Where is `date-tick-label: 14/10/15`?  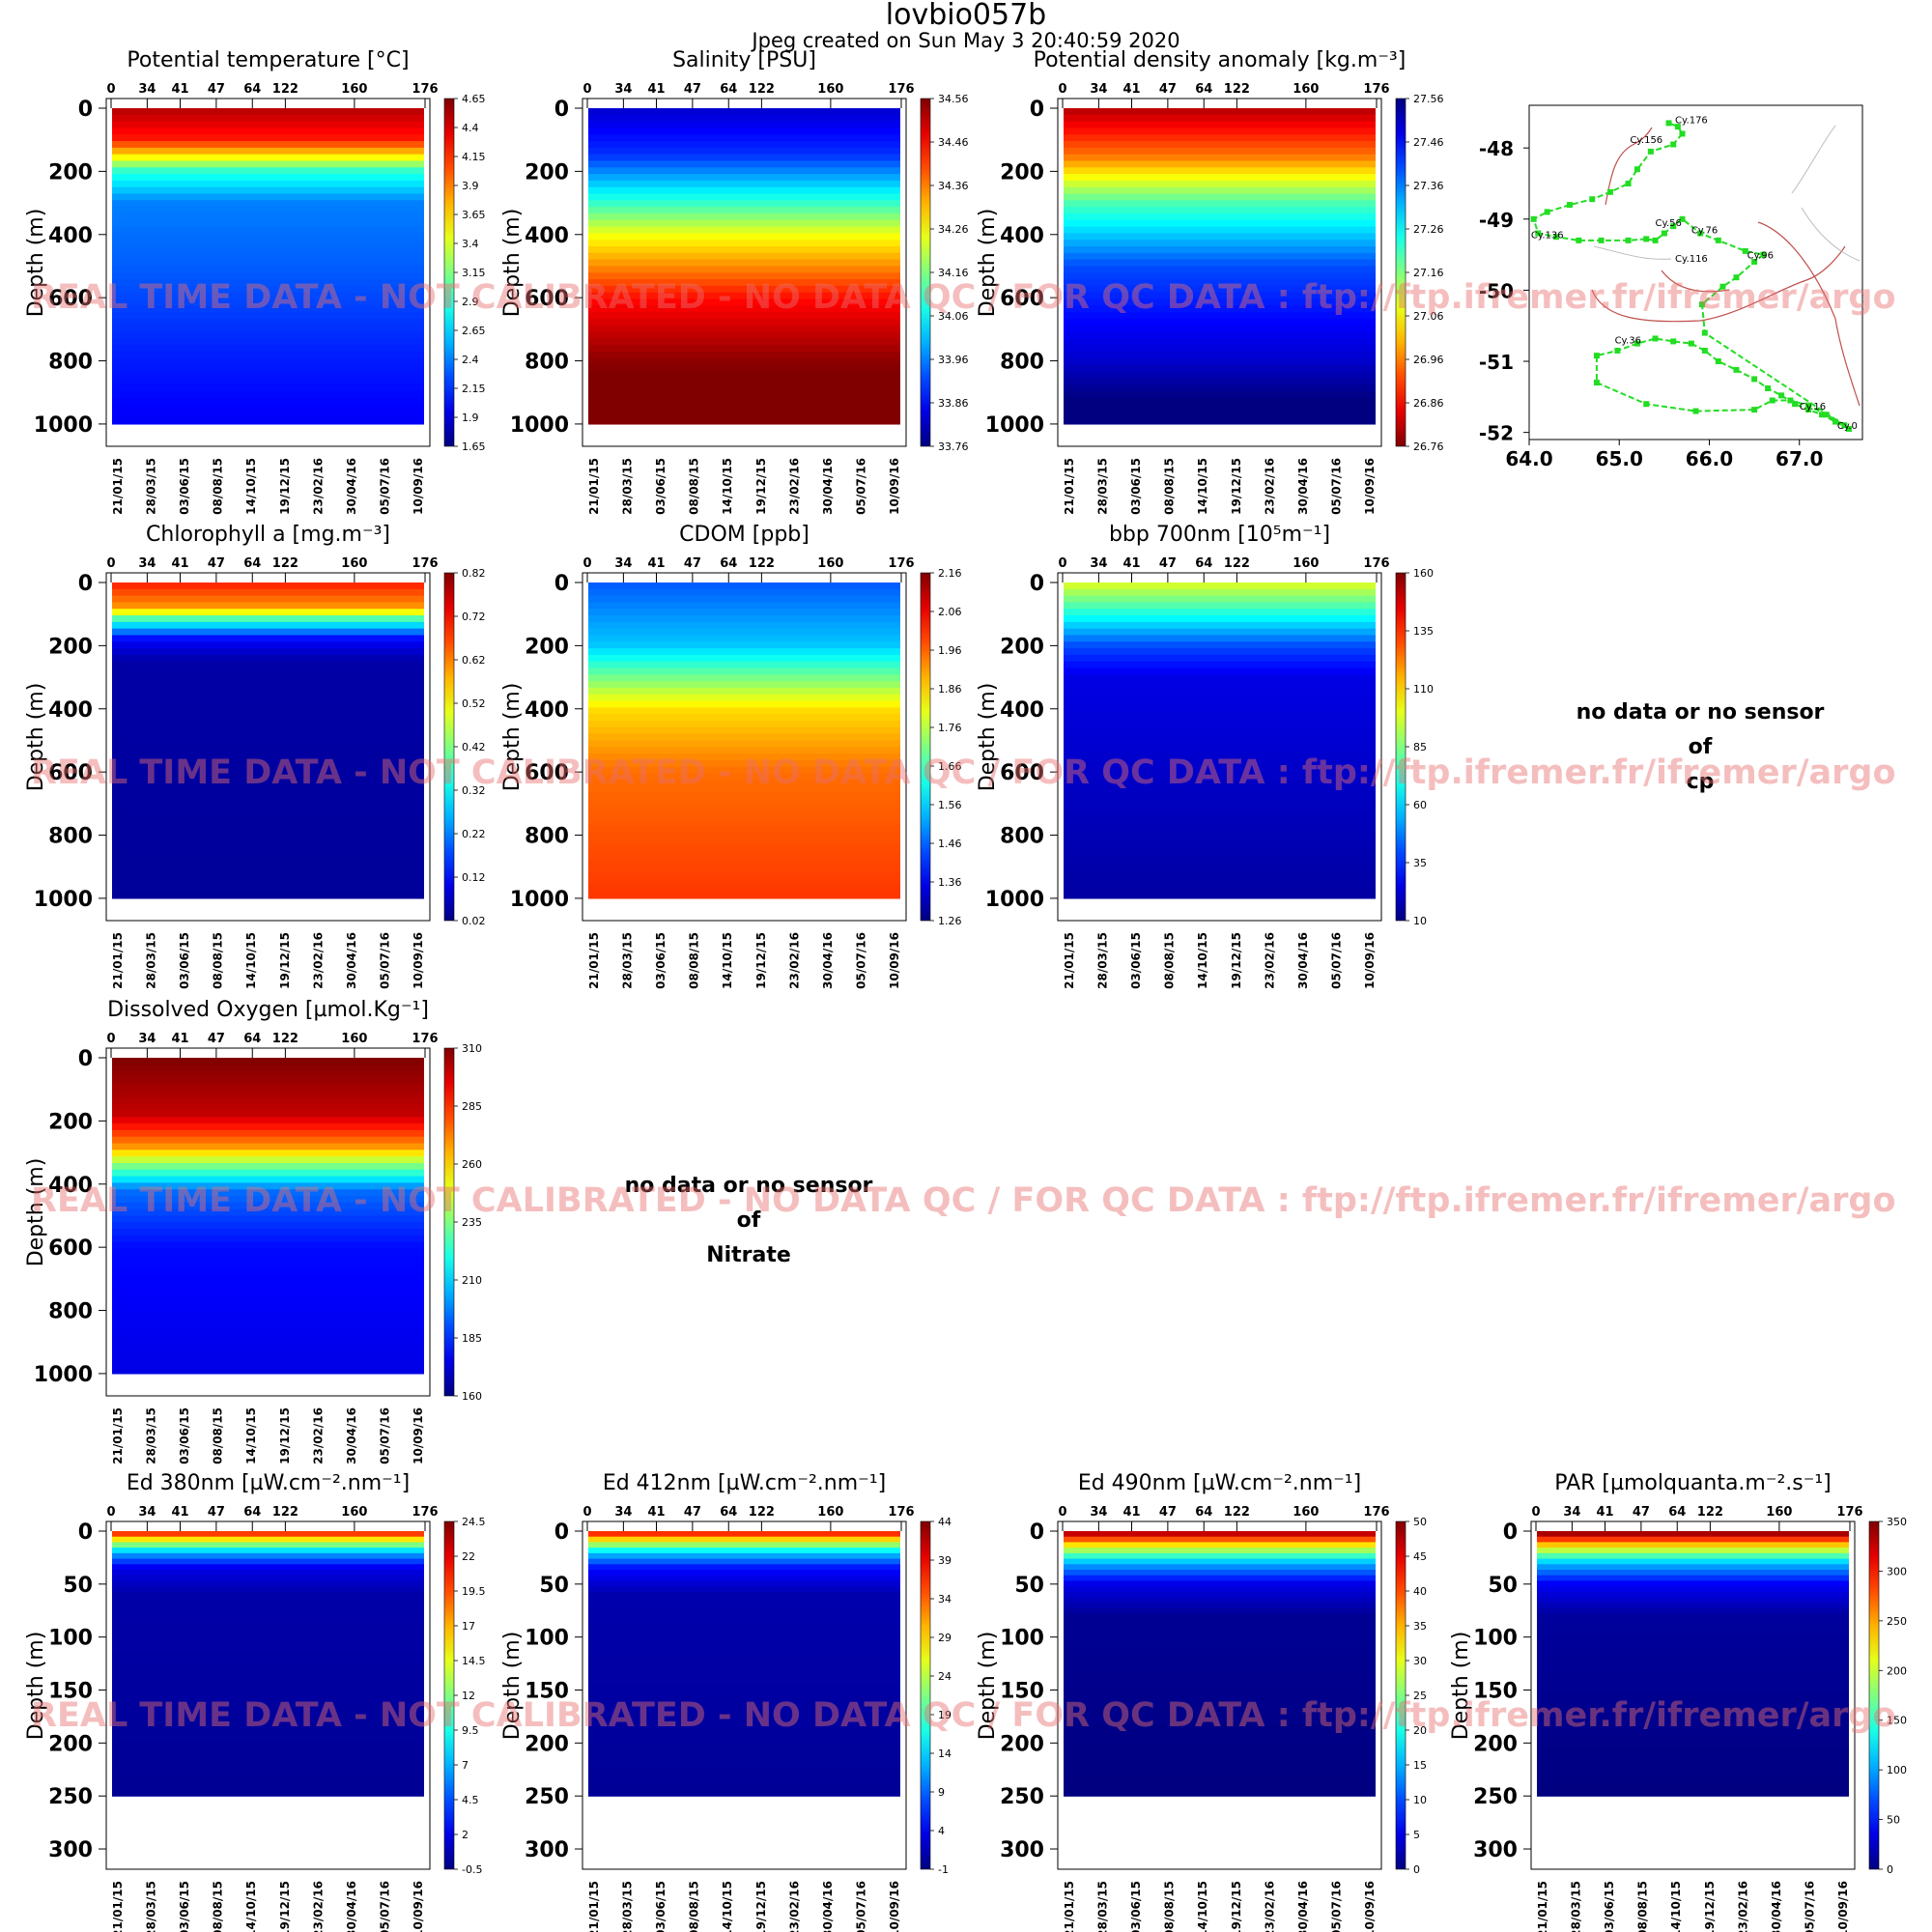
date-tick-label: 14/10/15 is located at coordinates (251, 1435).